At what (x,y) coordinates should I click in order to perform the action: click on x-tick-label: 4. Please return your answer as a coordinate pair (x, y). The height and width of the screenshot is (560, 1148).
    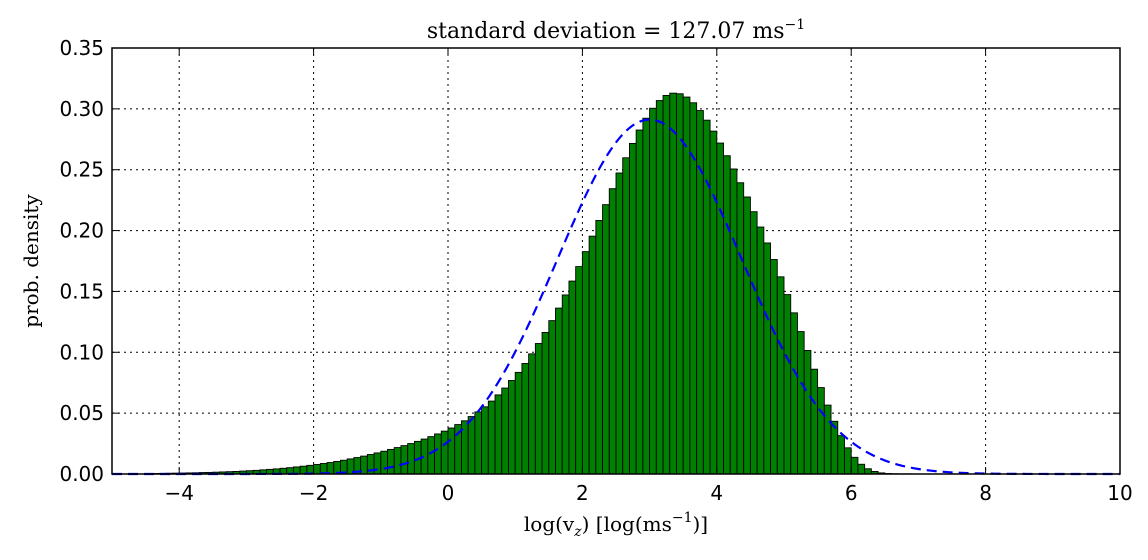
    Looking at the image, I should click on (716, 493).